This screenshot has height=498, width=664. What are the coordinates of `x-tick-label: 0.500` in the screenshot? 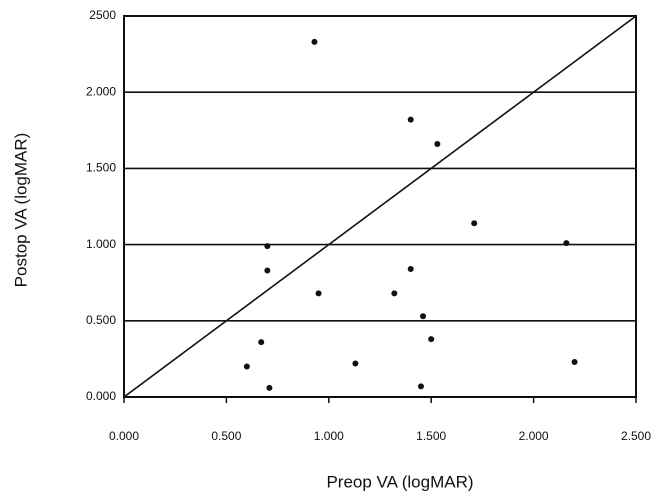 It's located at (226, 436).